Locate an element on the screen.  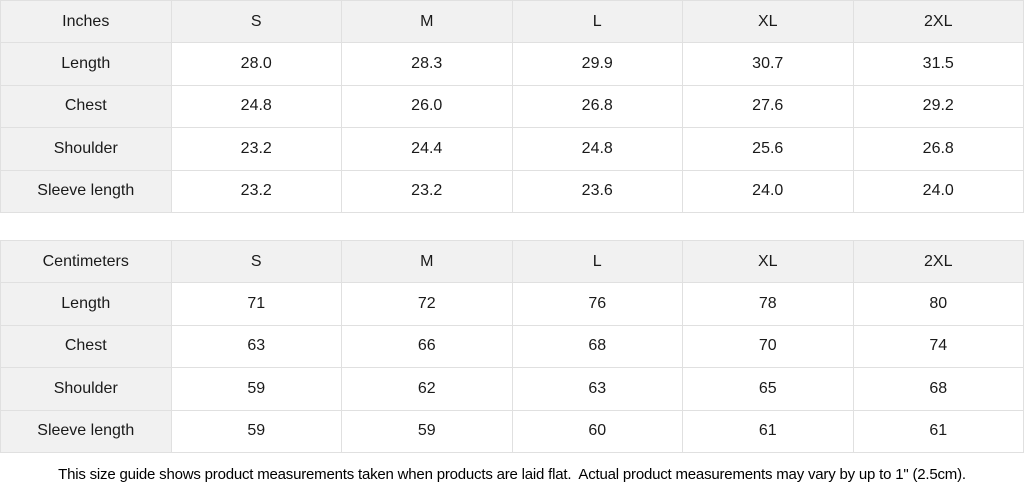
measurement-value-cell: 26.0 is located at coordinates (427, 106).